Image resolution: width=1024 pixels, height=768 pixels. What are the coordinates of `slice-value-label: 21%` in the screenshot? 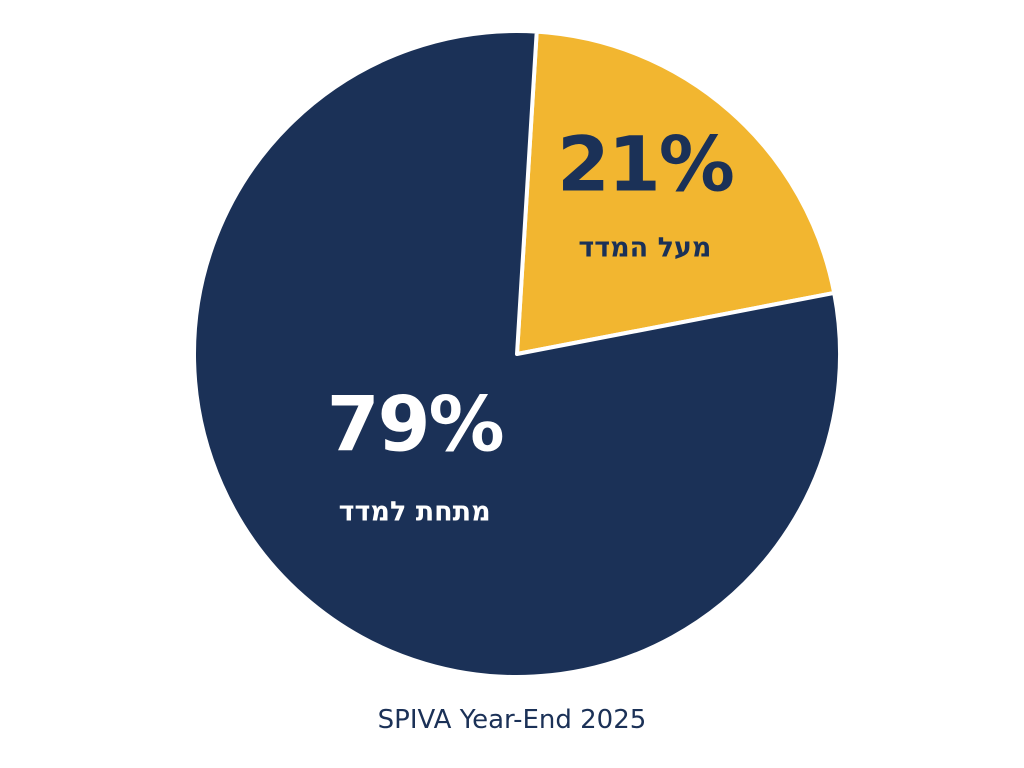 It's located at (645, 163).